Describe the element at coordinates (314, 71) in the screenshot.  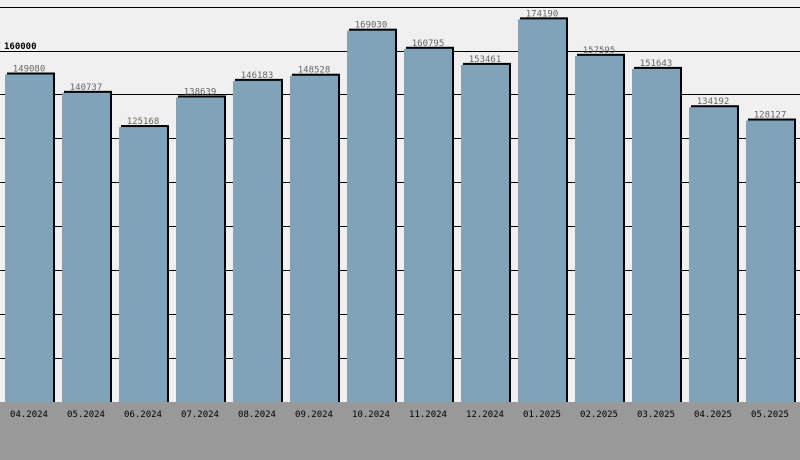
I see `bar-value-label: 148528` at that location.